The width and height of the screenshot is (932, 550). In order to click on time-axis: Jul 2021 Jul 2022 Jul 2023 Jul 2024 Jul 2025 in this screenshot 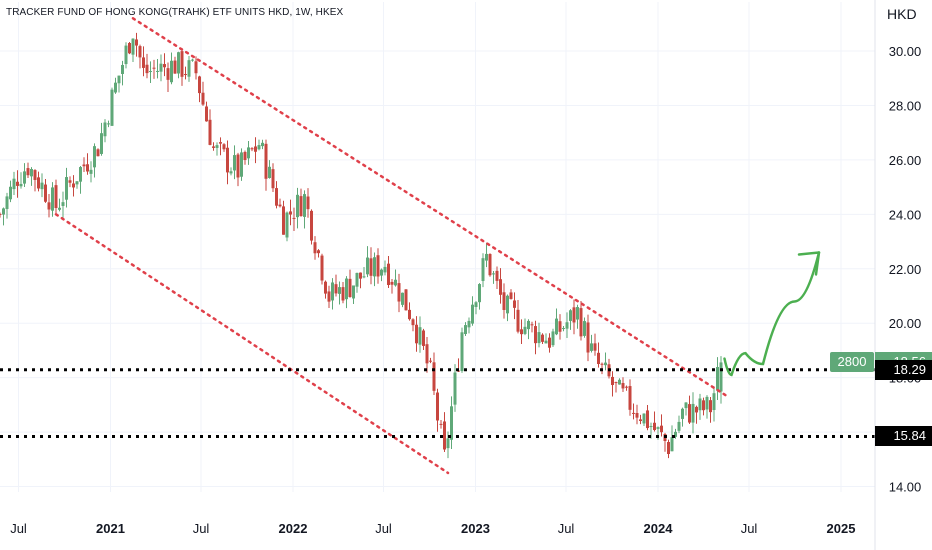, I will do `click(437, 515)`.